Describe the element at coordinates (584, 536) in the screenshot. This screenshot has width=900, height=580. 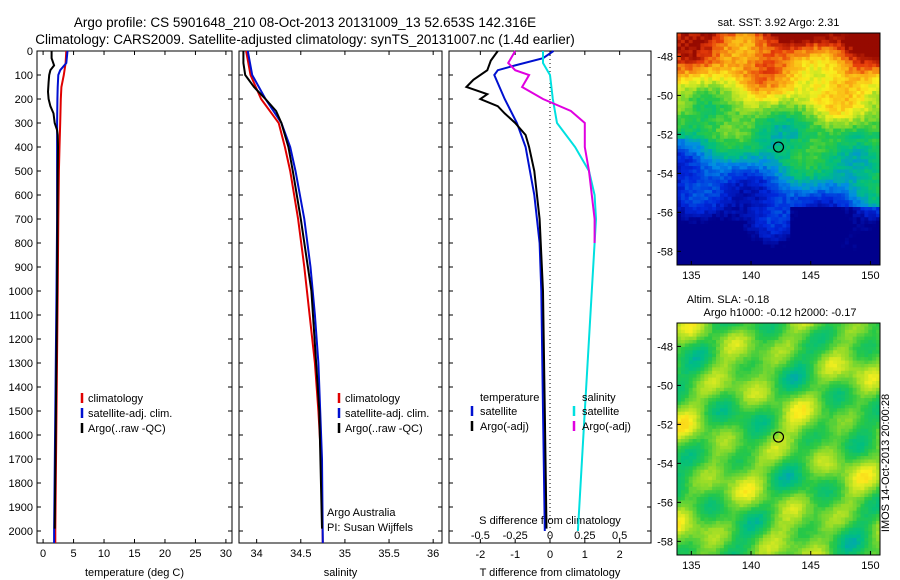
I see `difference-s-tick-label: 0.25` at that location.